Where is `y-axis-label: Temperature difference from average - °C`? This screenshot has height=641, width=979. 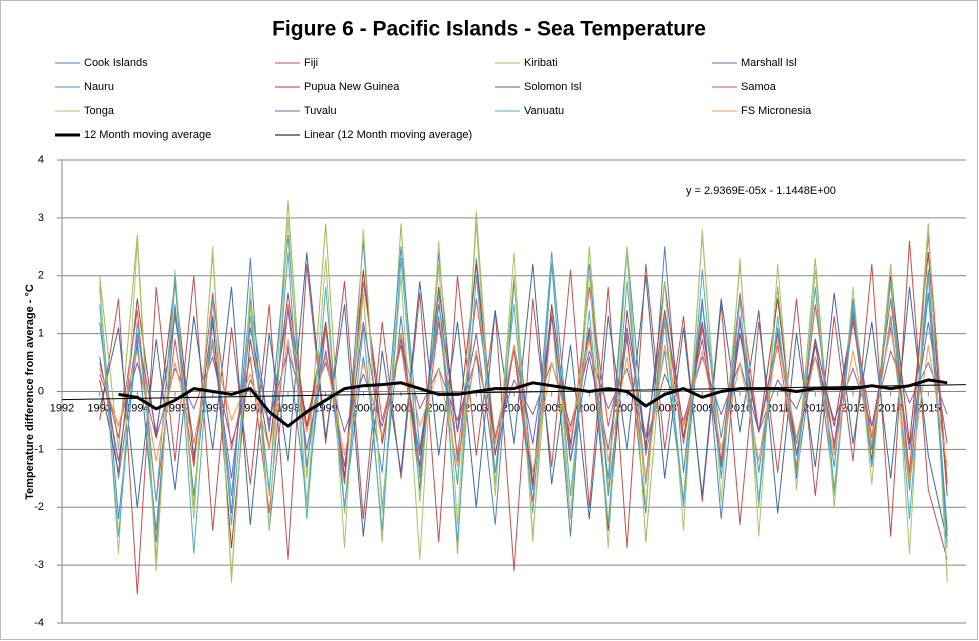 y-axis-label: Temperature difference from average - °C is located at coordinates (30, 392).